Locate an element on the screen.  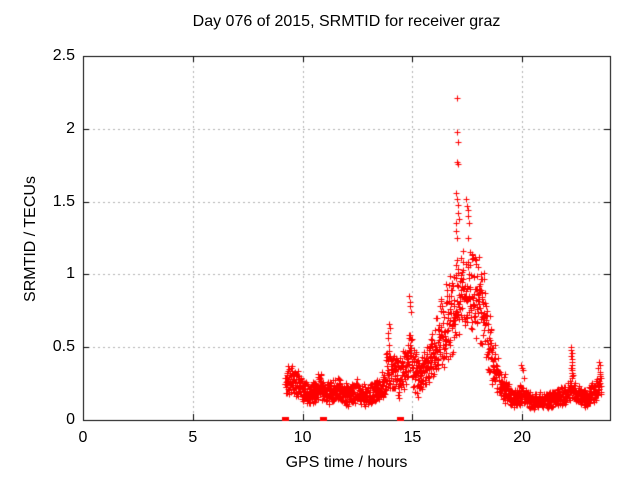
x-axis-label: GPS time / hours is located at coordinates (346, 462).